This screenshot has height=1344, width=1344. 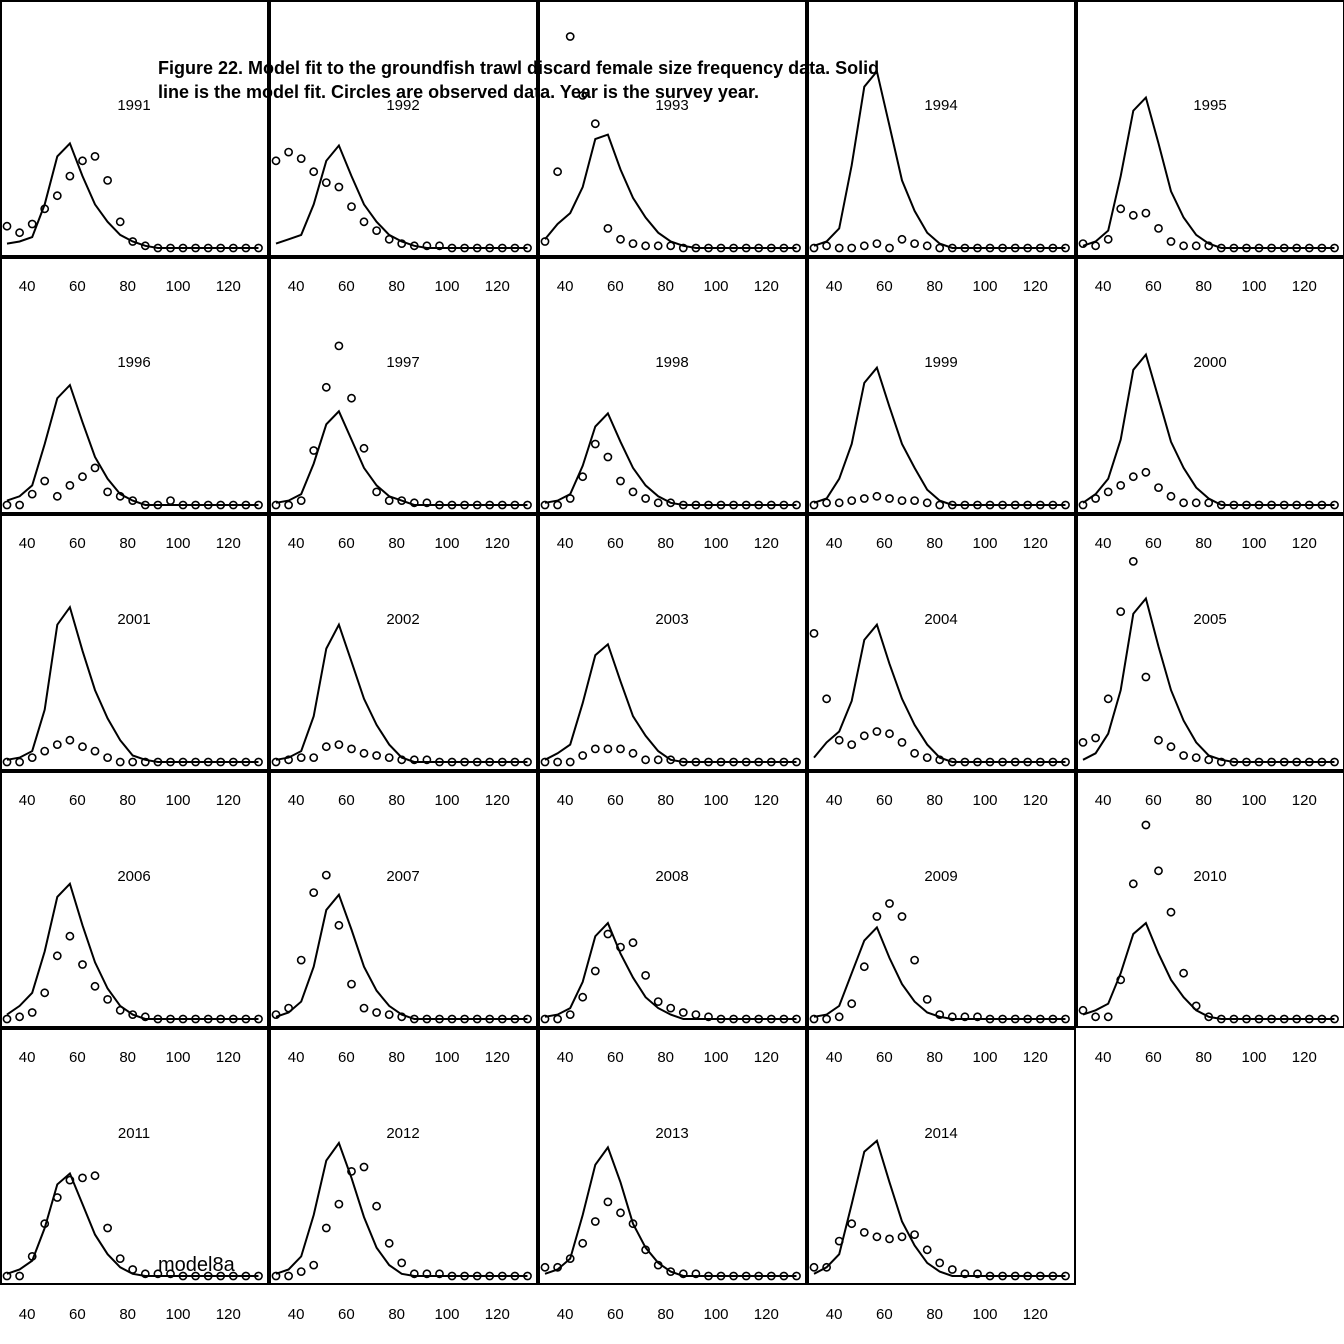 What do you see at coordinates (401, 692) in the screenshot?
I see `fit-line-2002` at bounding box center [401, 692].